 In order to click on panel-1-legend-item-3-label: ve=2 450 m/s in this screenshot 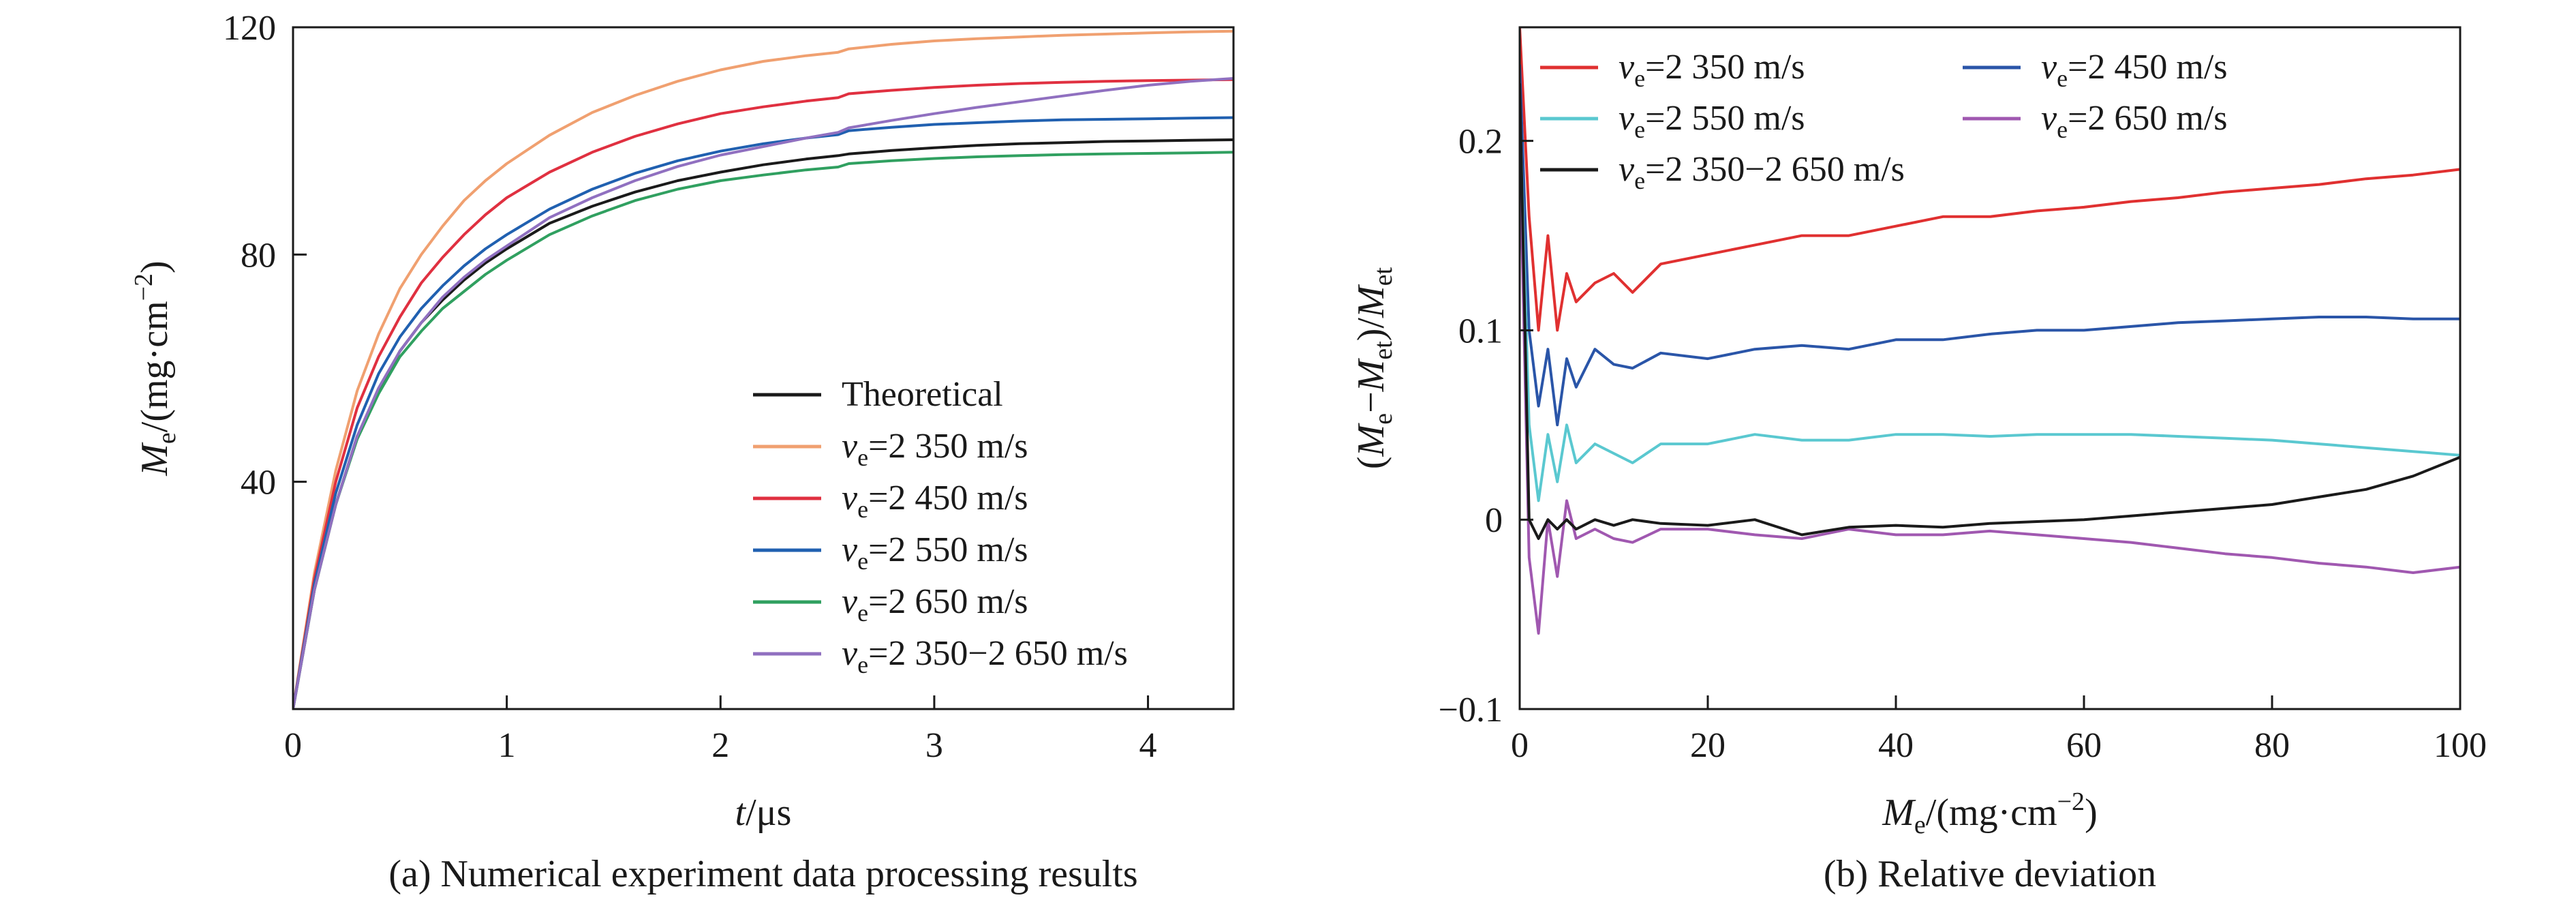, I will do `click(935, 501)`.